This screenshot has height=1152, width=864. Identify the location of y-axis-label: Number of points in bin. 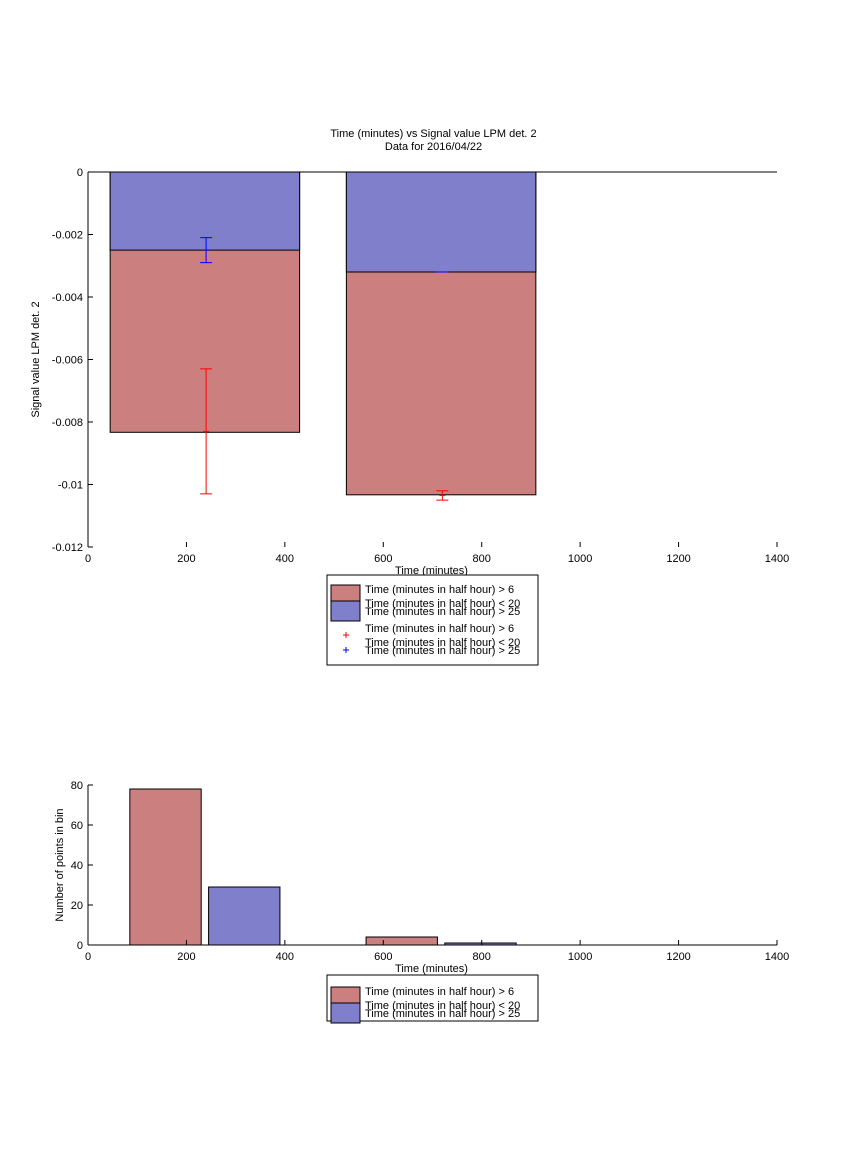
(60, 864).